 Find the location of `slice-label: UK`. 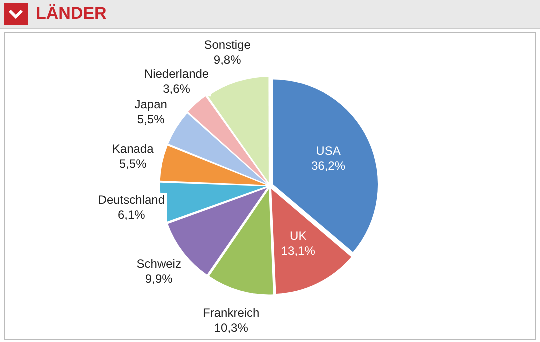

slice-label: UK is located at coordinates (298, 236).